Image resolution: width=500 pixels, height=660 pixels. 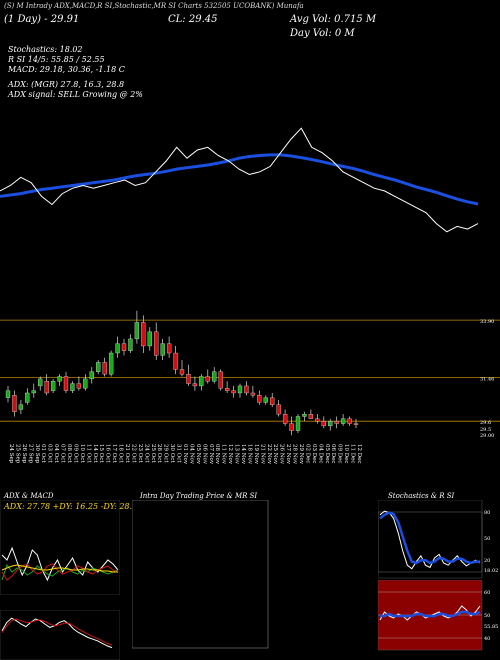 What do you see at coordinates (50, 453) in the screenshot?
I see `date-tick-label: 03 Oct` at bounding box center [50, 453].